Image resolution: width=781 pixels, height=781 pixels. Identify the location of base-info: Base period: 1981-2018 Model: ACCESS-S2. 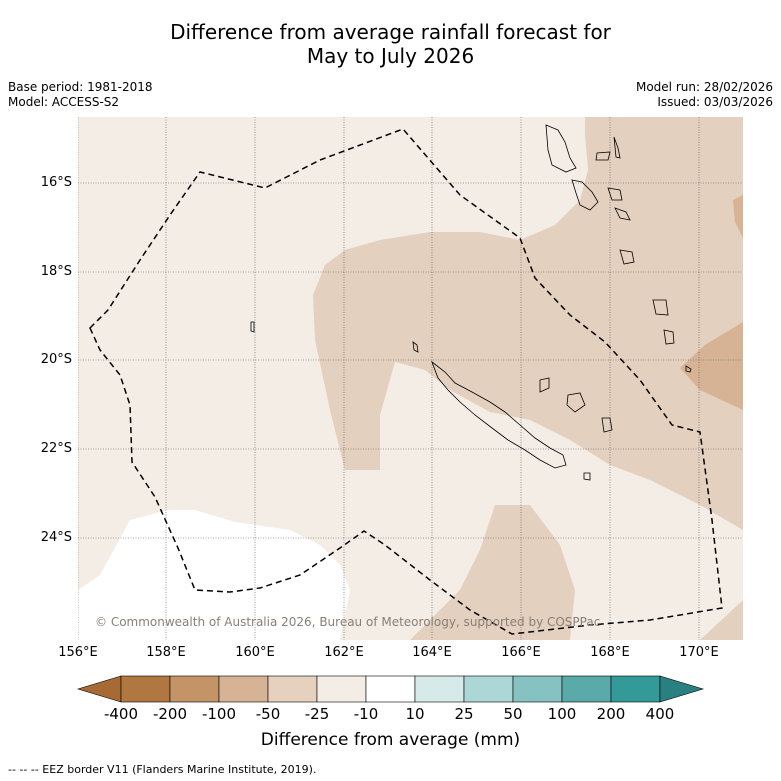
(80, 95).